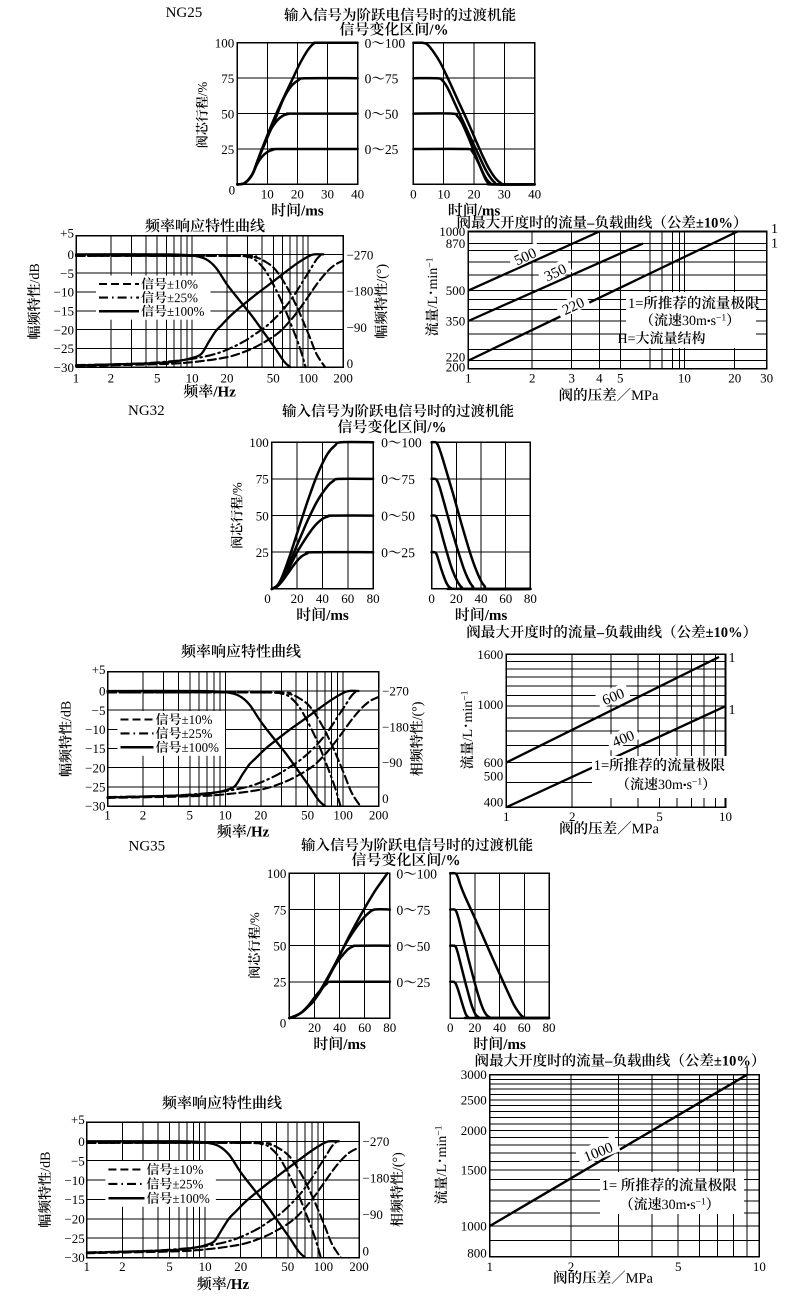 The width and height of the screenshot is (810, 1303). I want to click on svg-text: 600, so click(613, 697).